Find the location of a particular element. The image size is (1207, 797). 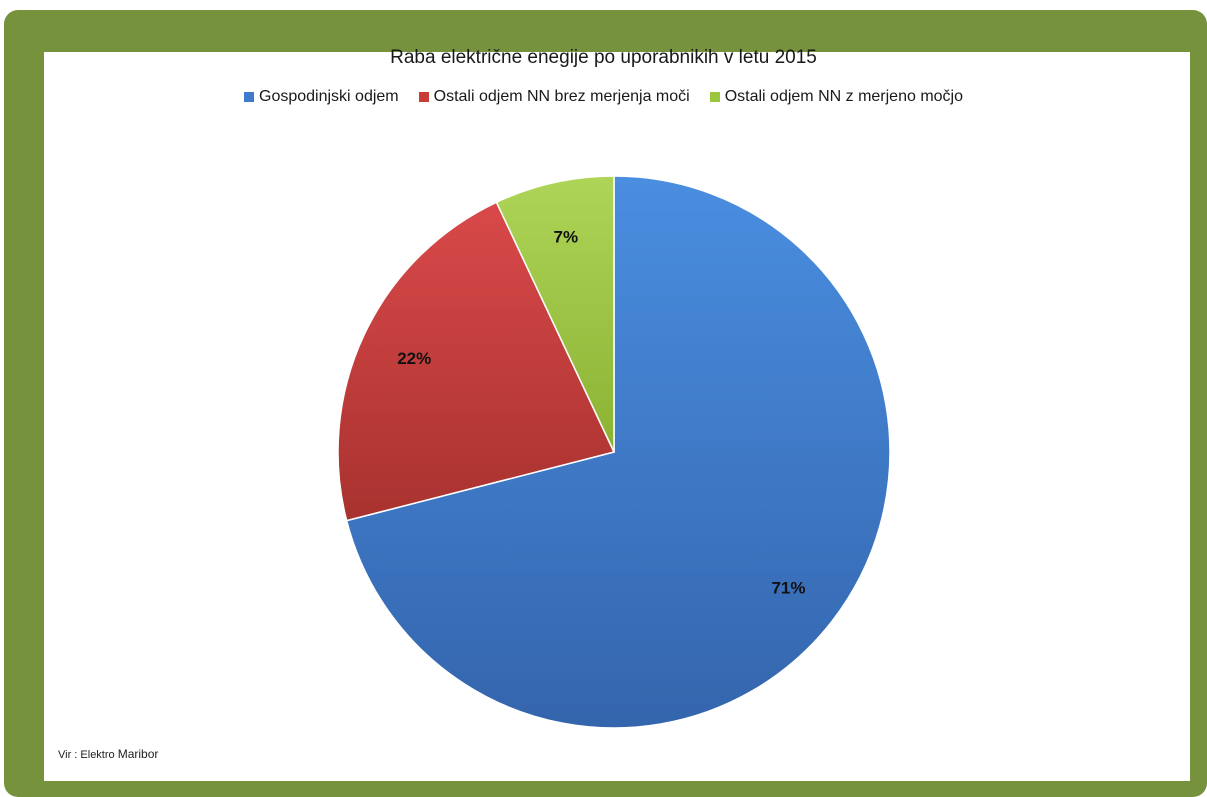

legend-item-gospodinjski: Gospodinjski odjem is located at coordinates (321, 97).